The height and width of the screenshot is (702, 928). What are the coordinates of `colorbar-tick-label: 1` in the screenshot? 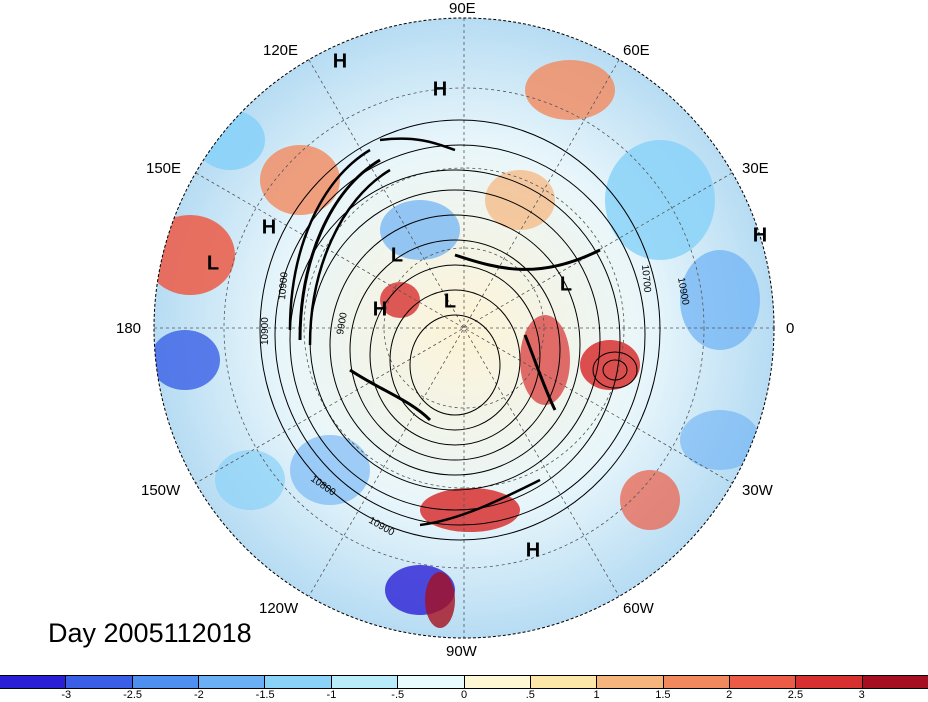 It's located at (596, 695).